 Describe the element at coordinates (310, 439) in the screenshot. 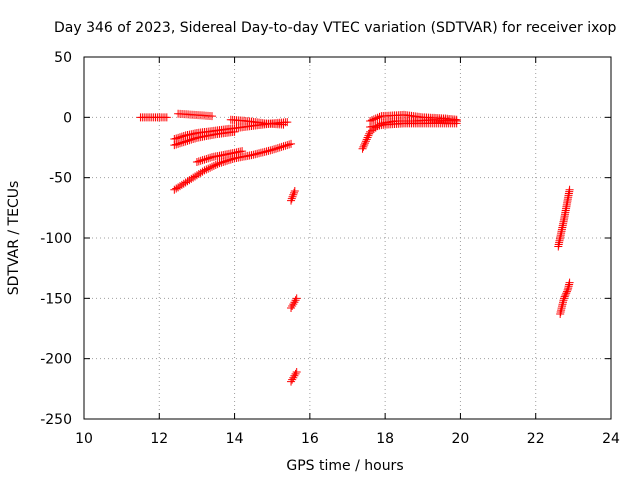

I see `x-tick-label: 16` at that location.